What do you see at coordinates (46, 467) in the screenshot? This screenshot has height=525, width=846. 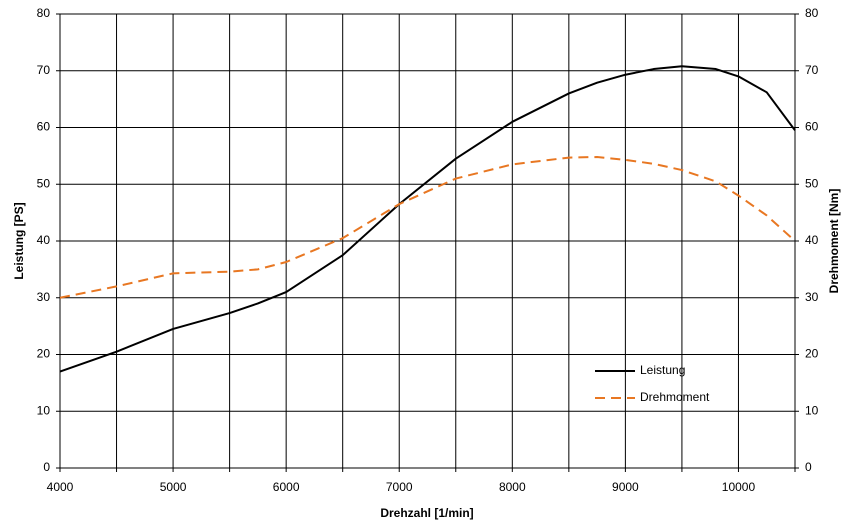 I see `y-tick-label: 0` at bounding box center [46, 467].